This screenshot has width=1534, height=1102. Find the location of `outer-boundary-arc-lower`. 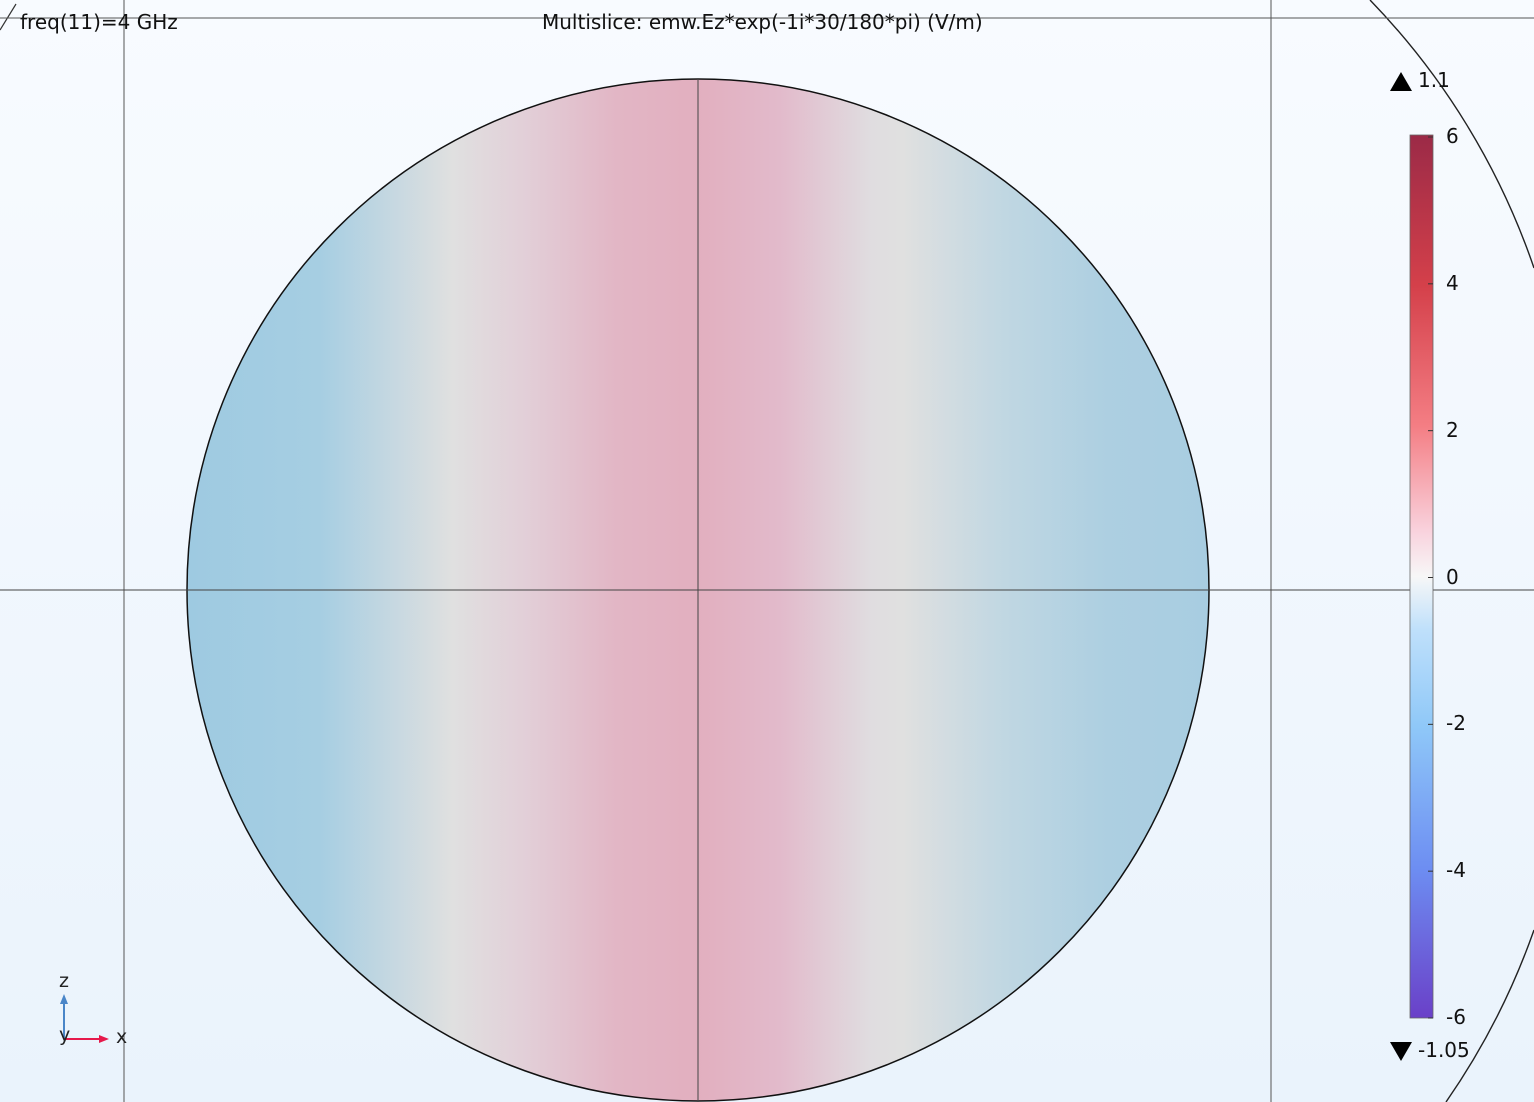

outer-boundary-arc-lower is located at coordinates (1489, 1015).